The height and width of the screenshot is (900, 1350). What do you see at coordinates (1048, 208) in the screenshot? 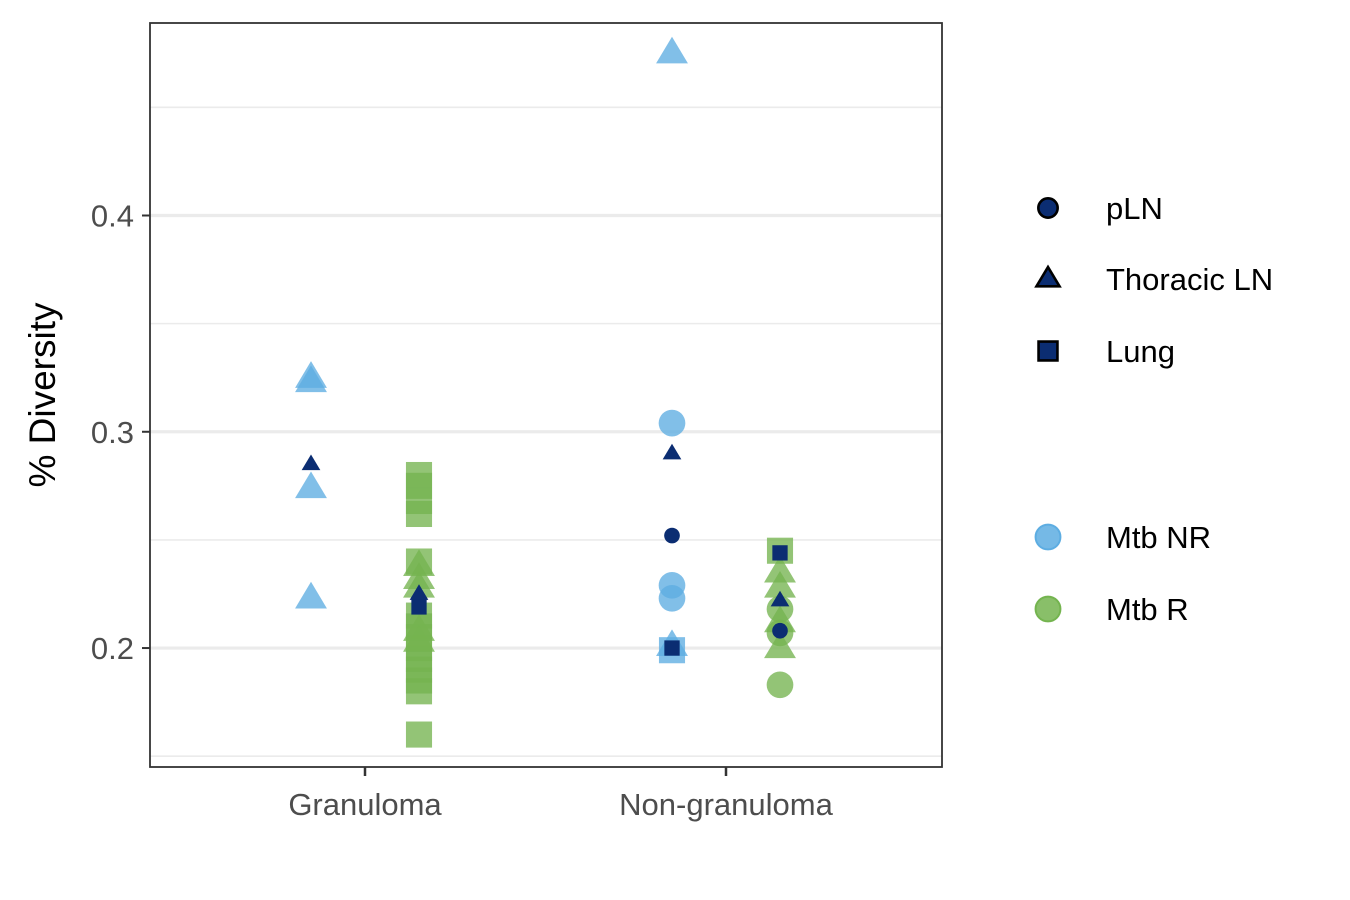
I see `legend-key-circle` at bounding box center [1048, 208].